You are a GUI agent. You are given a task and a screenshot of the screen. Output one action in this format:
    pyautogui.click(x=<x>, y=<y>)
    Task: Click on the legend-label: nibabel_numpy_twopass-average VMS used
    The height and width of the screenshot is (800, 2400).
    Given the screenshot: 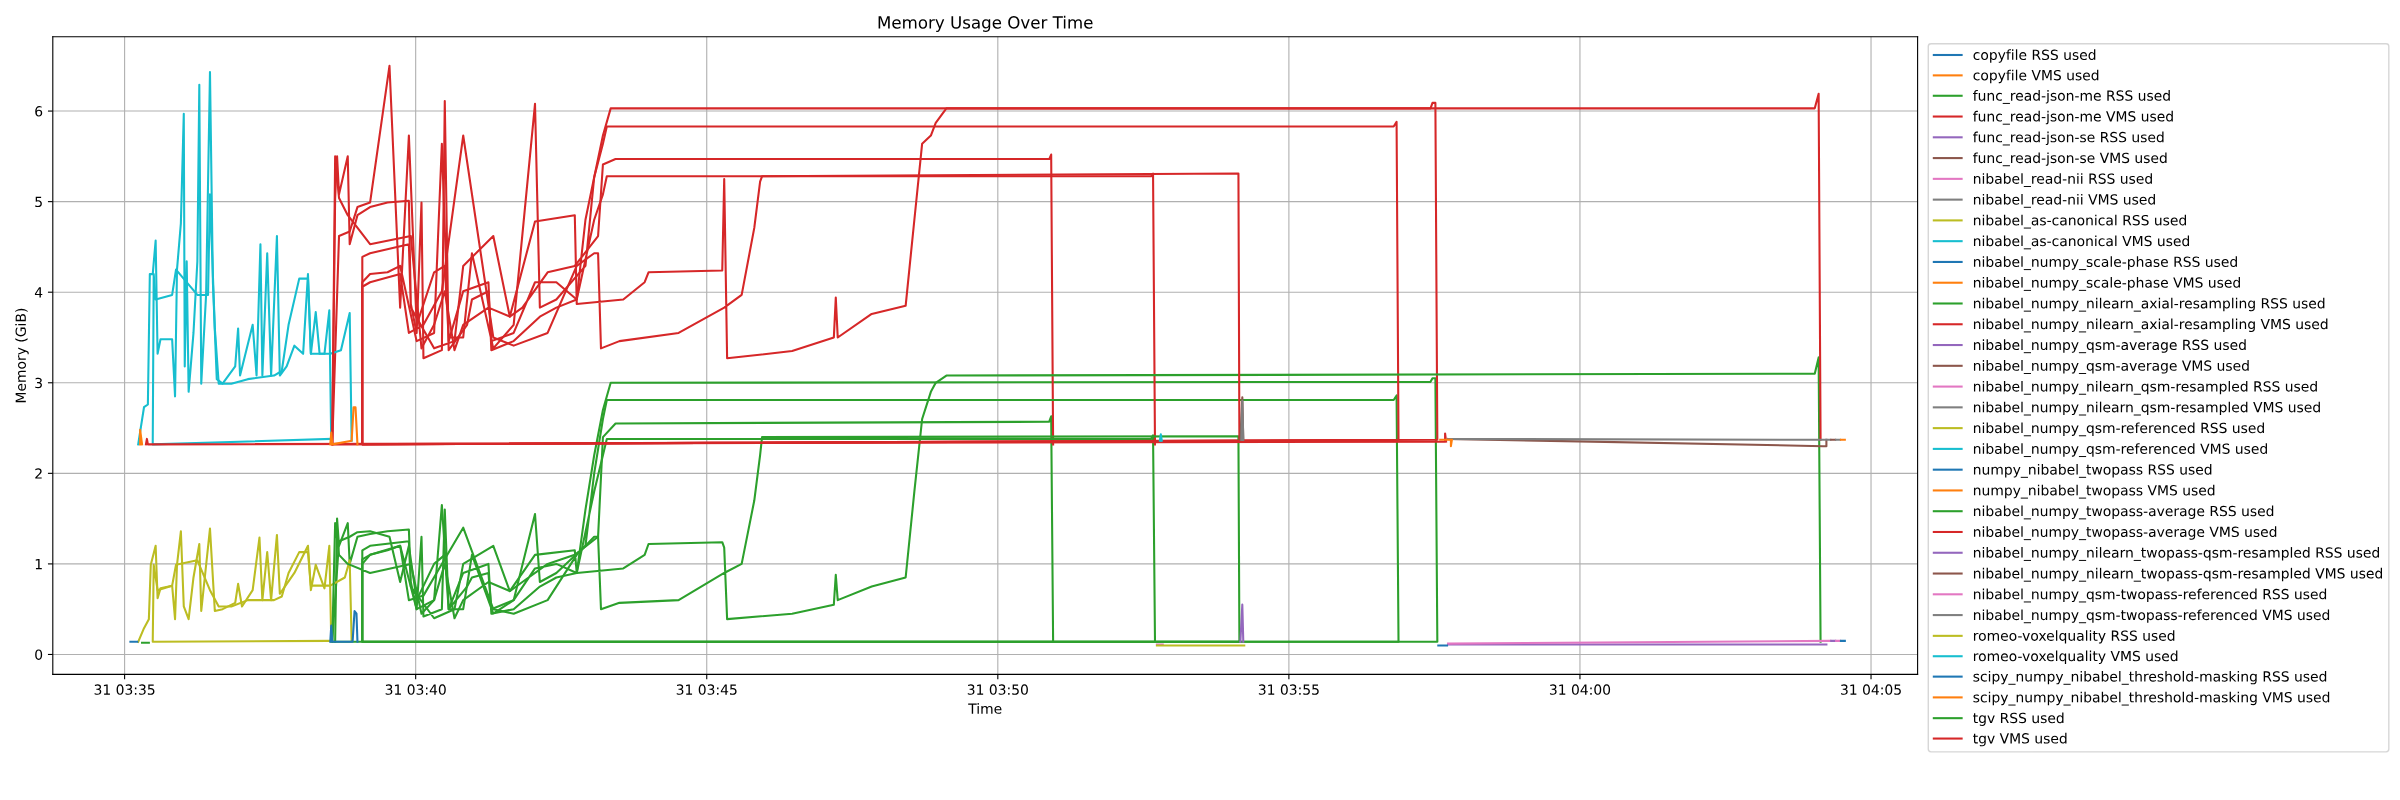 What is the action you would take?
    pyautogui.click(x=2125, y=533)
    